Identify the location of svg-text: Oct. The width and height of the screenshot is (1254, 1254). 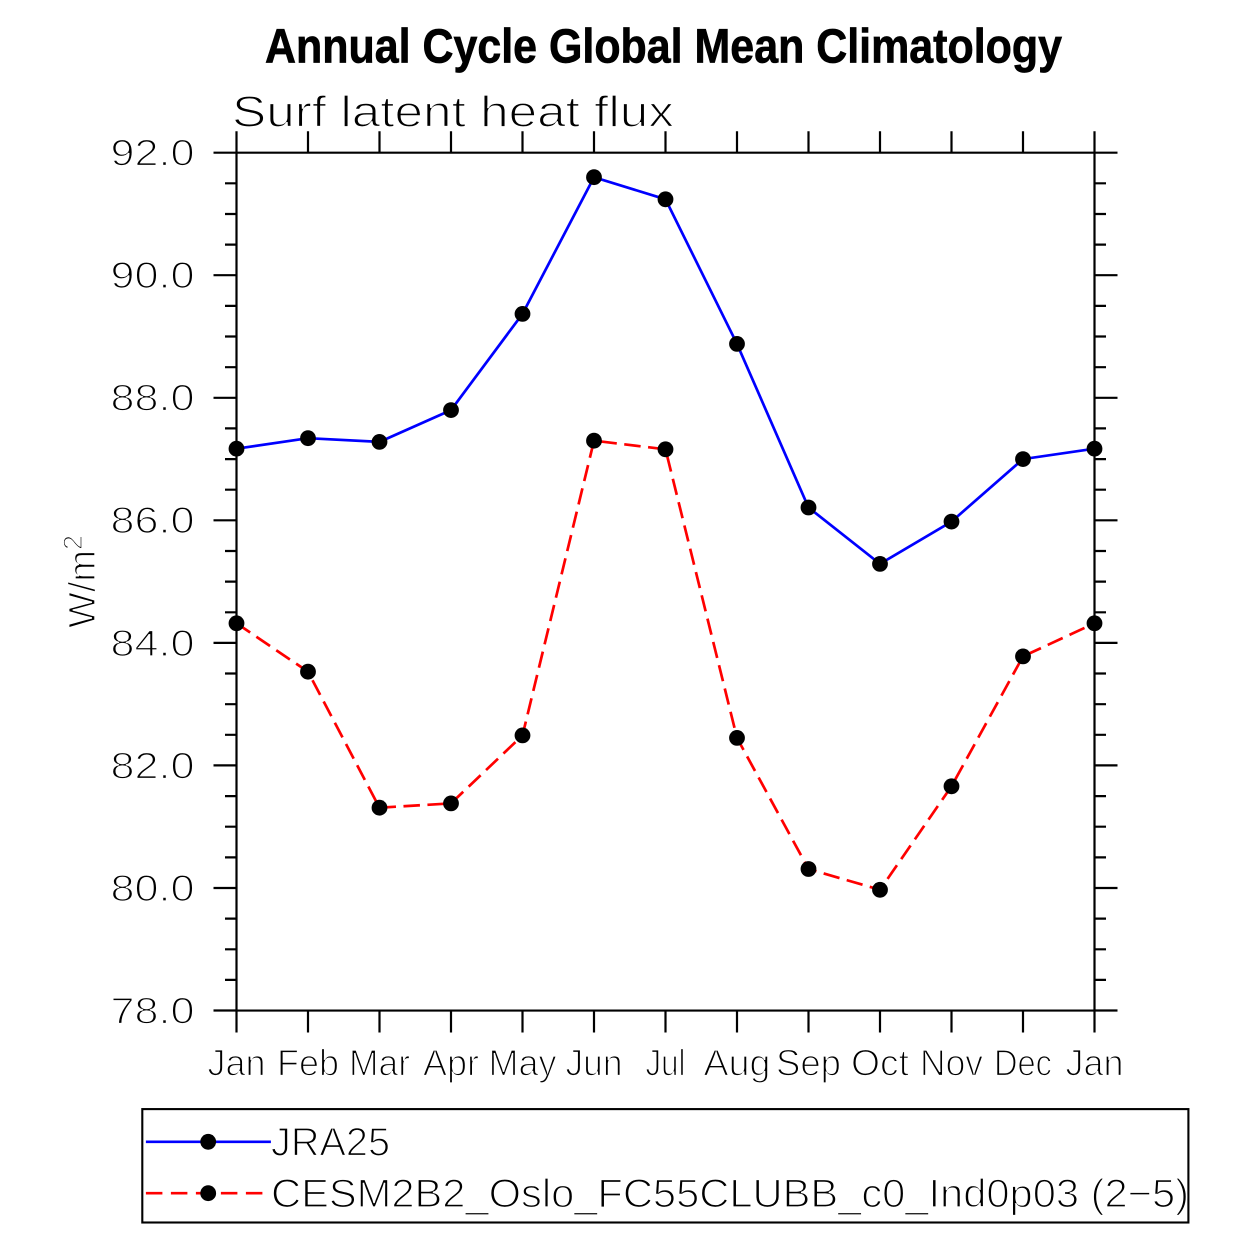
(880, 1063).